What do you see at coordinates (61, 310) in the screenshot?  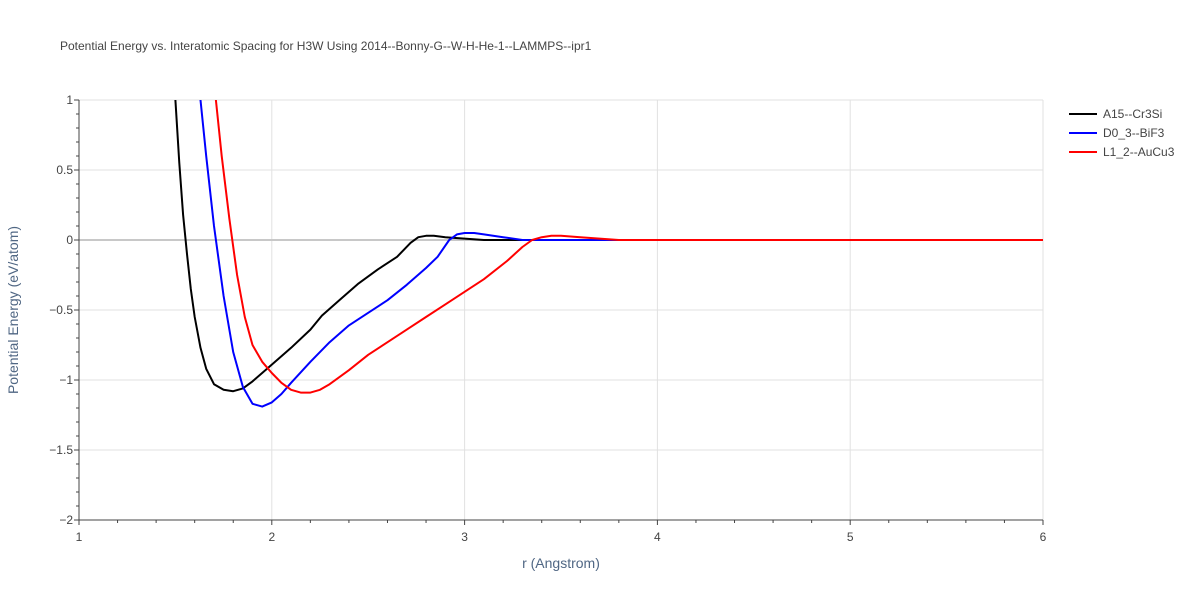 I see `y-tick-label: −0.5` at bounding box center [61, 310].